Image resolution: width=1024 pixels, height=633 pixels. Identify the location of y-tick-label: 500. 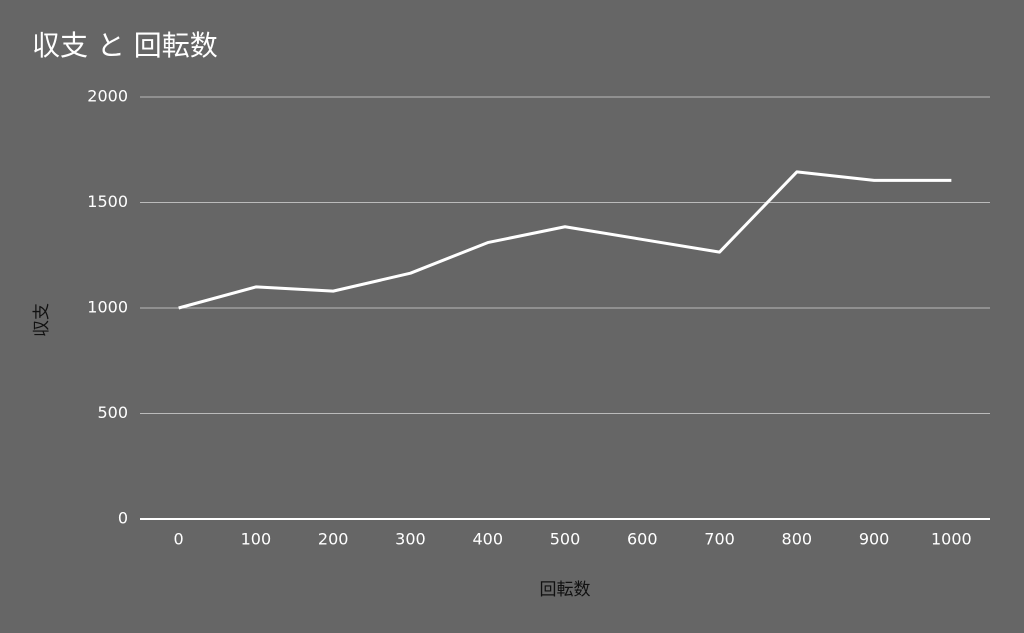
(112, 412).